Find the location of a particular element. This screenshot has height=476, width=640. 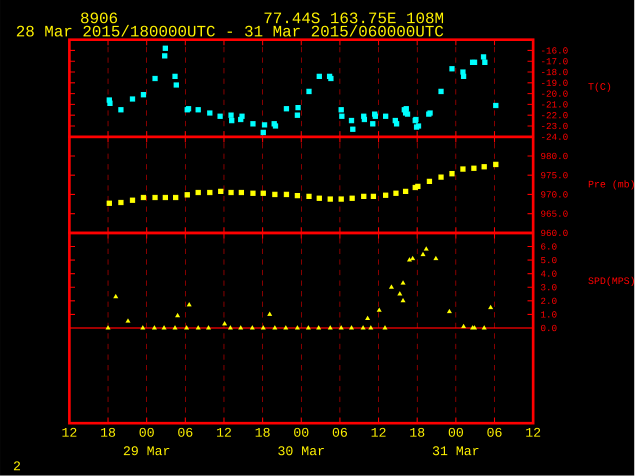

chart-title: 8906 is located at coordinates (99, 18).